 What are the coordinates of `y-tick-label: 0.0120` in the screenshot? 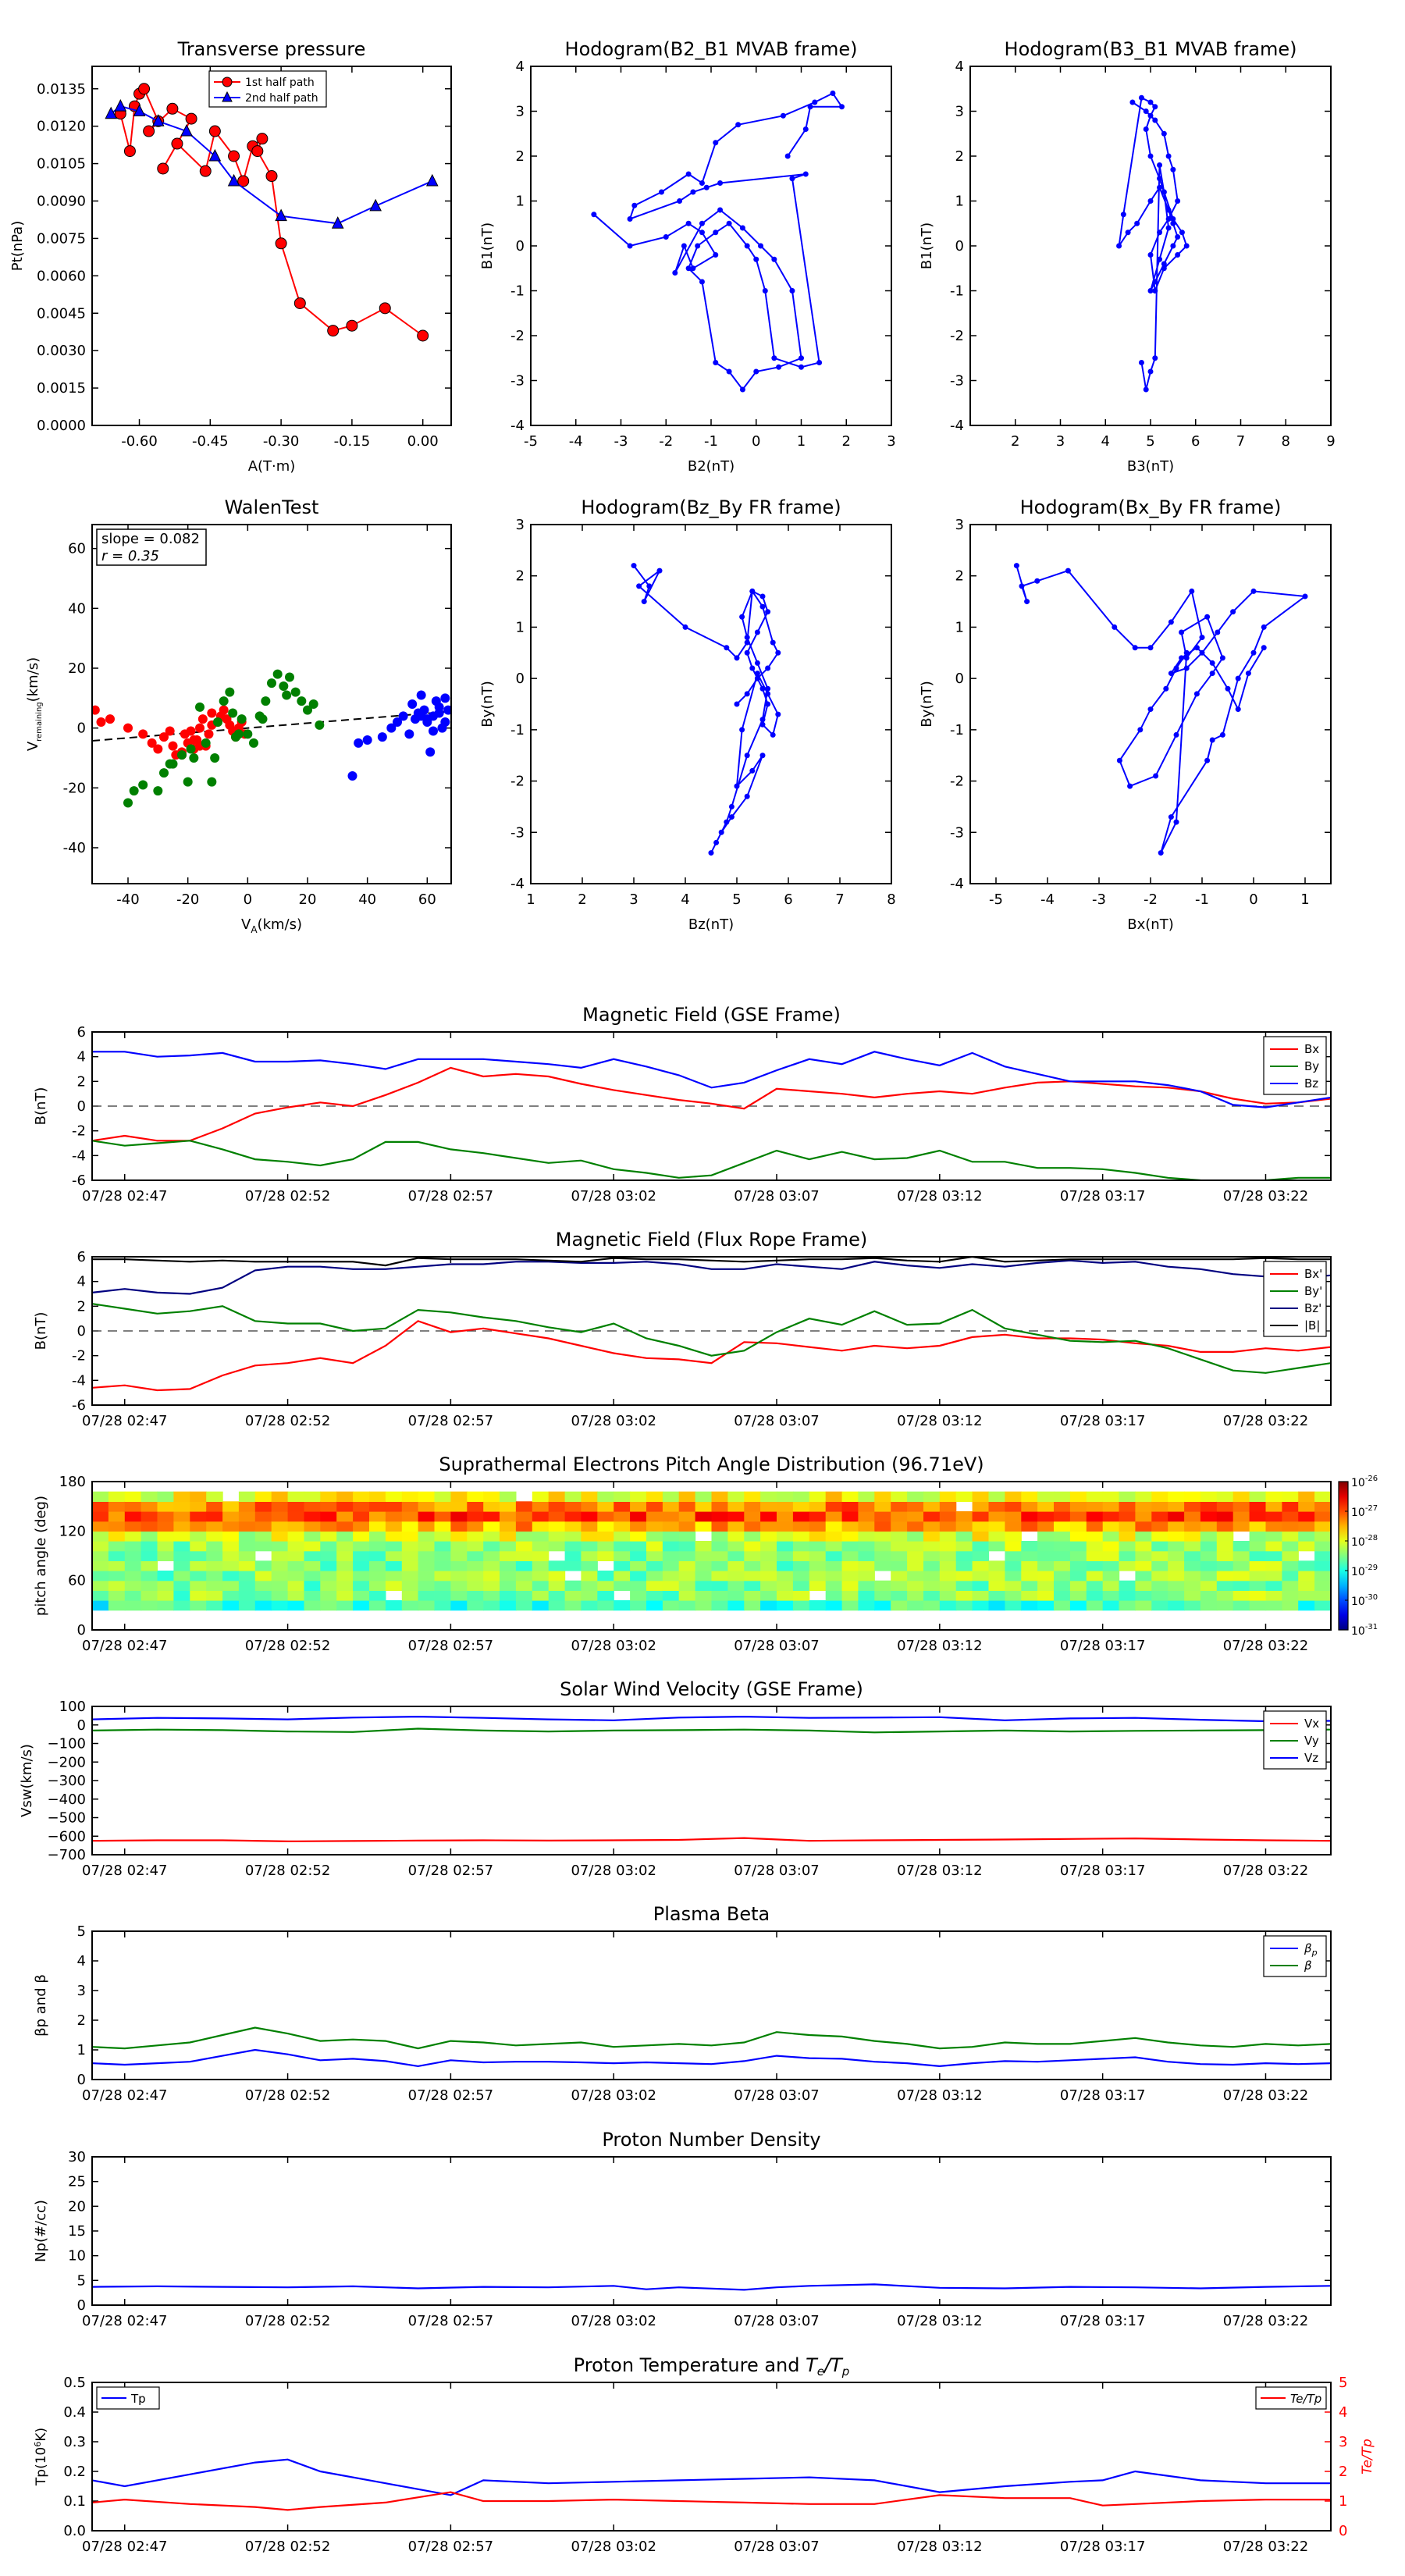 It's located at (61, 127).